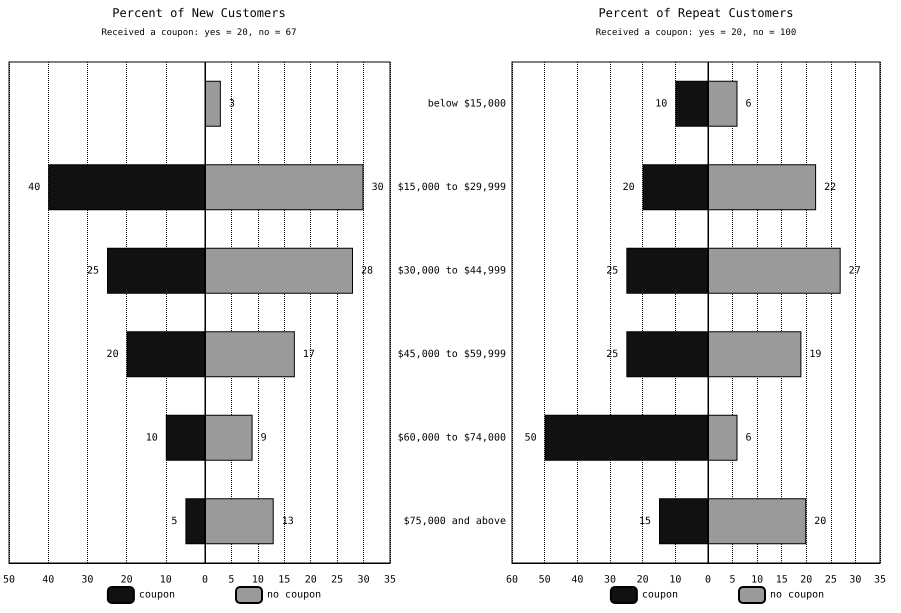  What do you see at coordinates (815, 354) in the screenshot?
I see `data-label: 19` at bounding box center [815, 354].